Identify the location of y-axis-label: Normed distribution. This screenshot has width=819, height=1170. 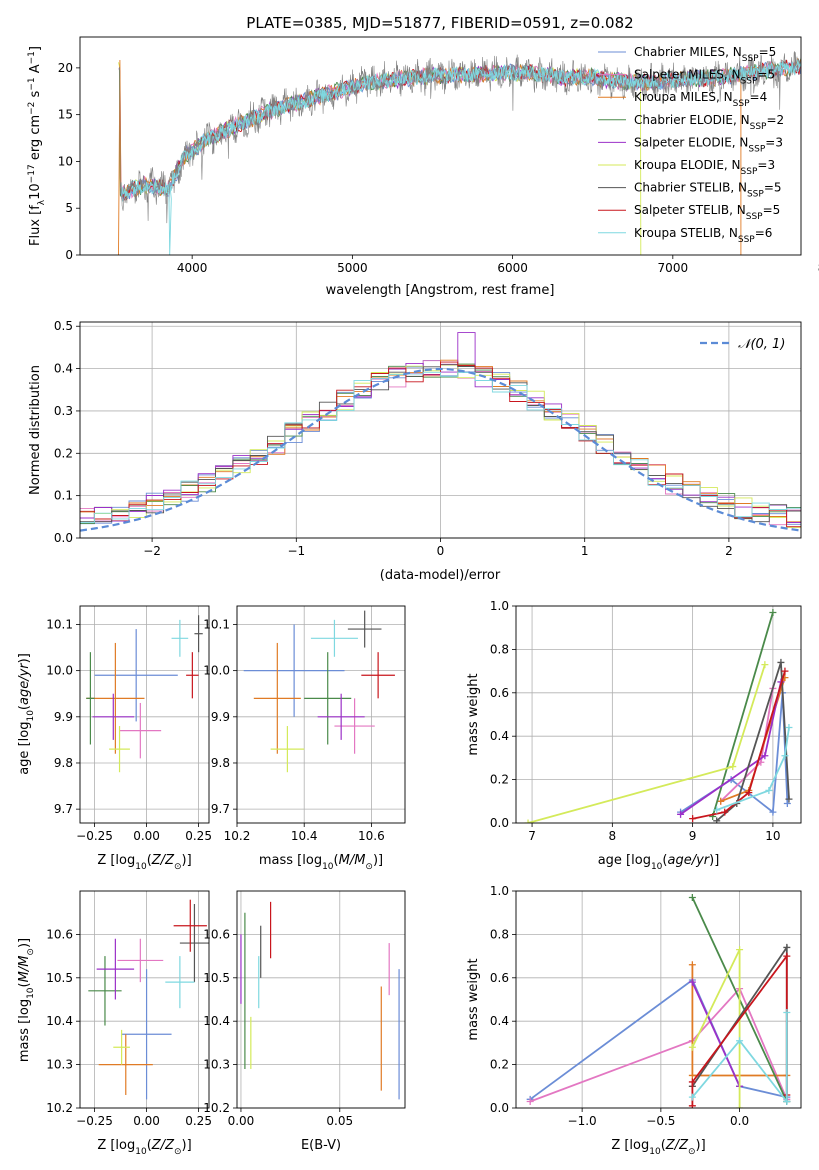
(35, 430).